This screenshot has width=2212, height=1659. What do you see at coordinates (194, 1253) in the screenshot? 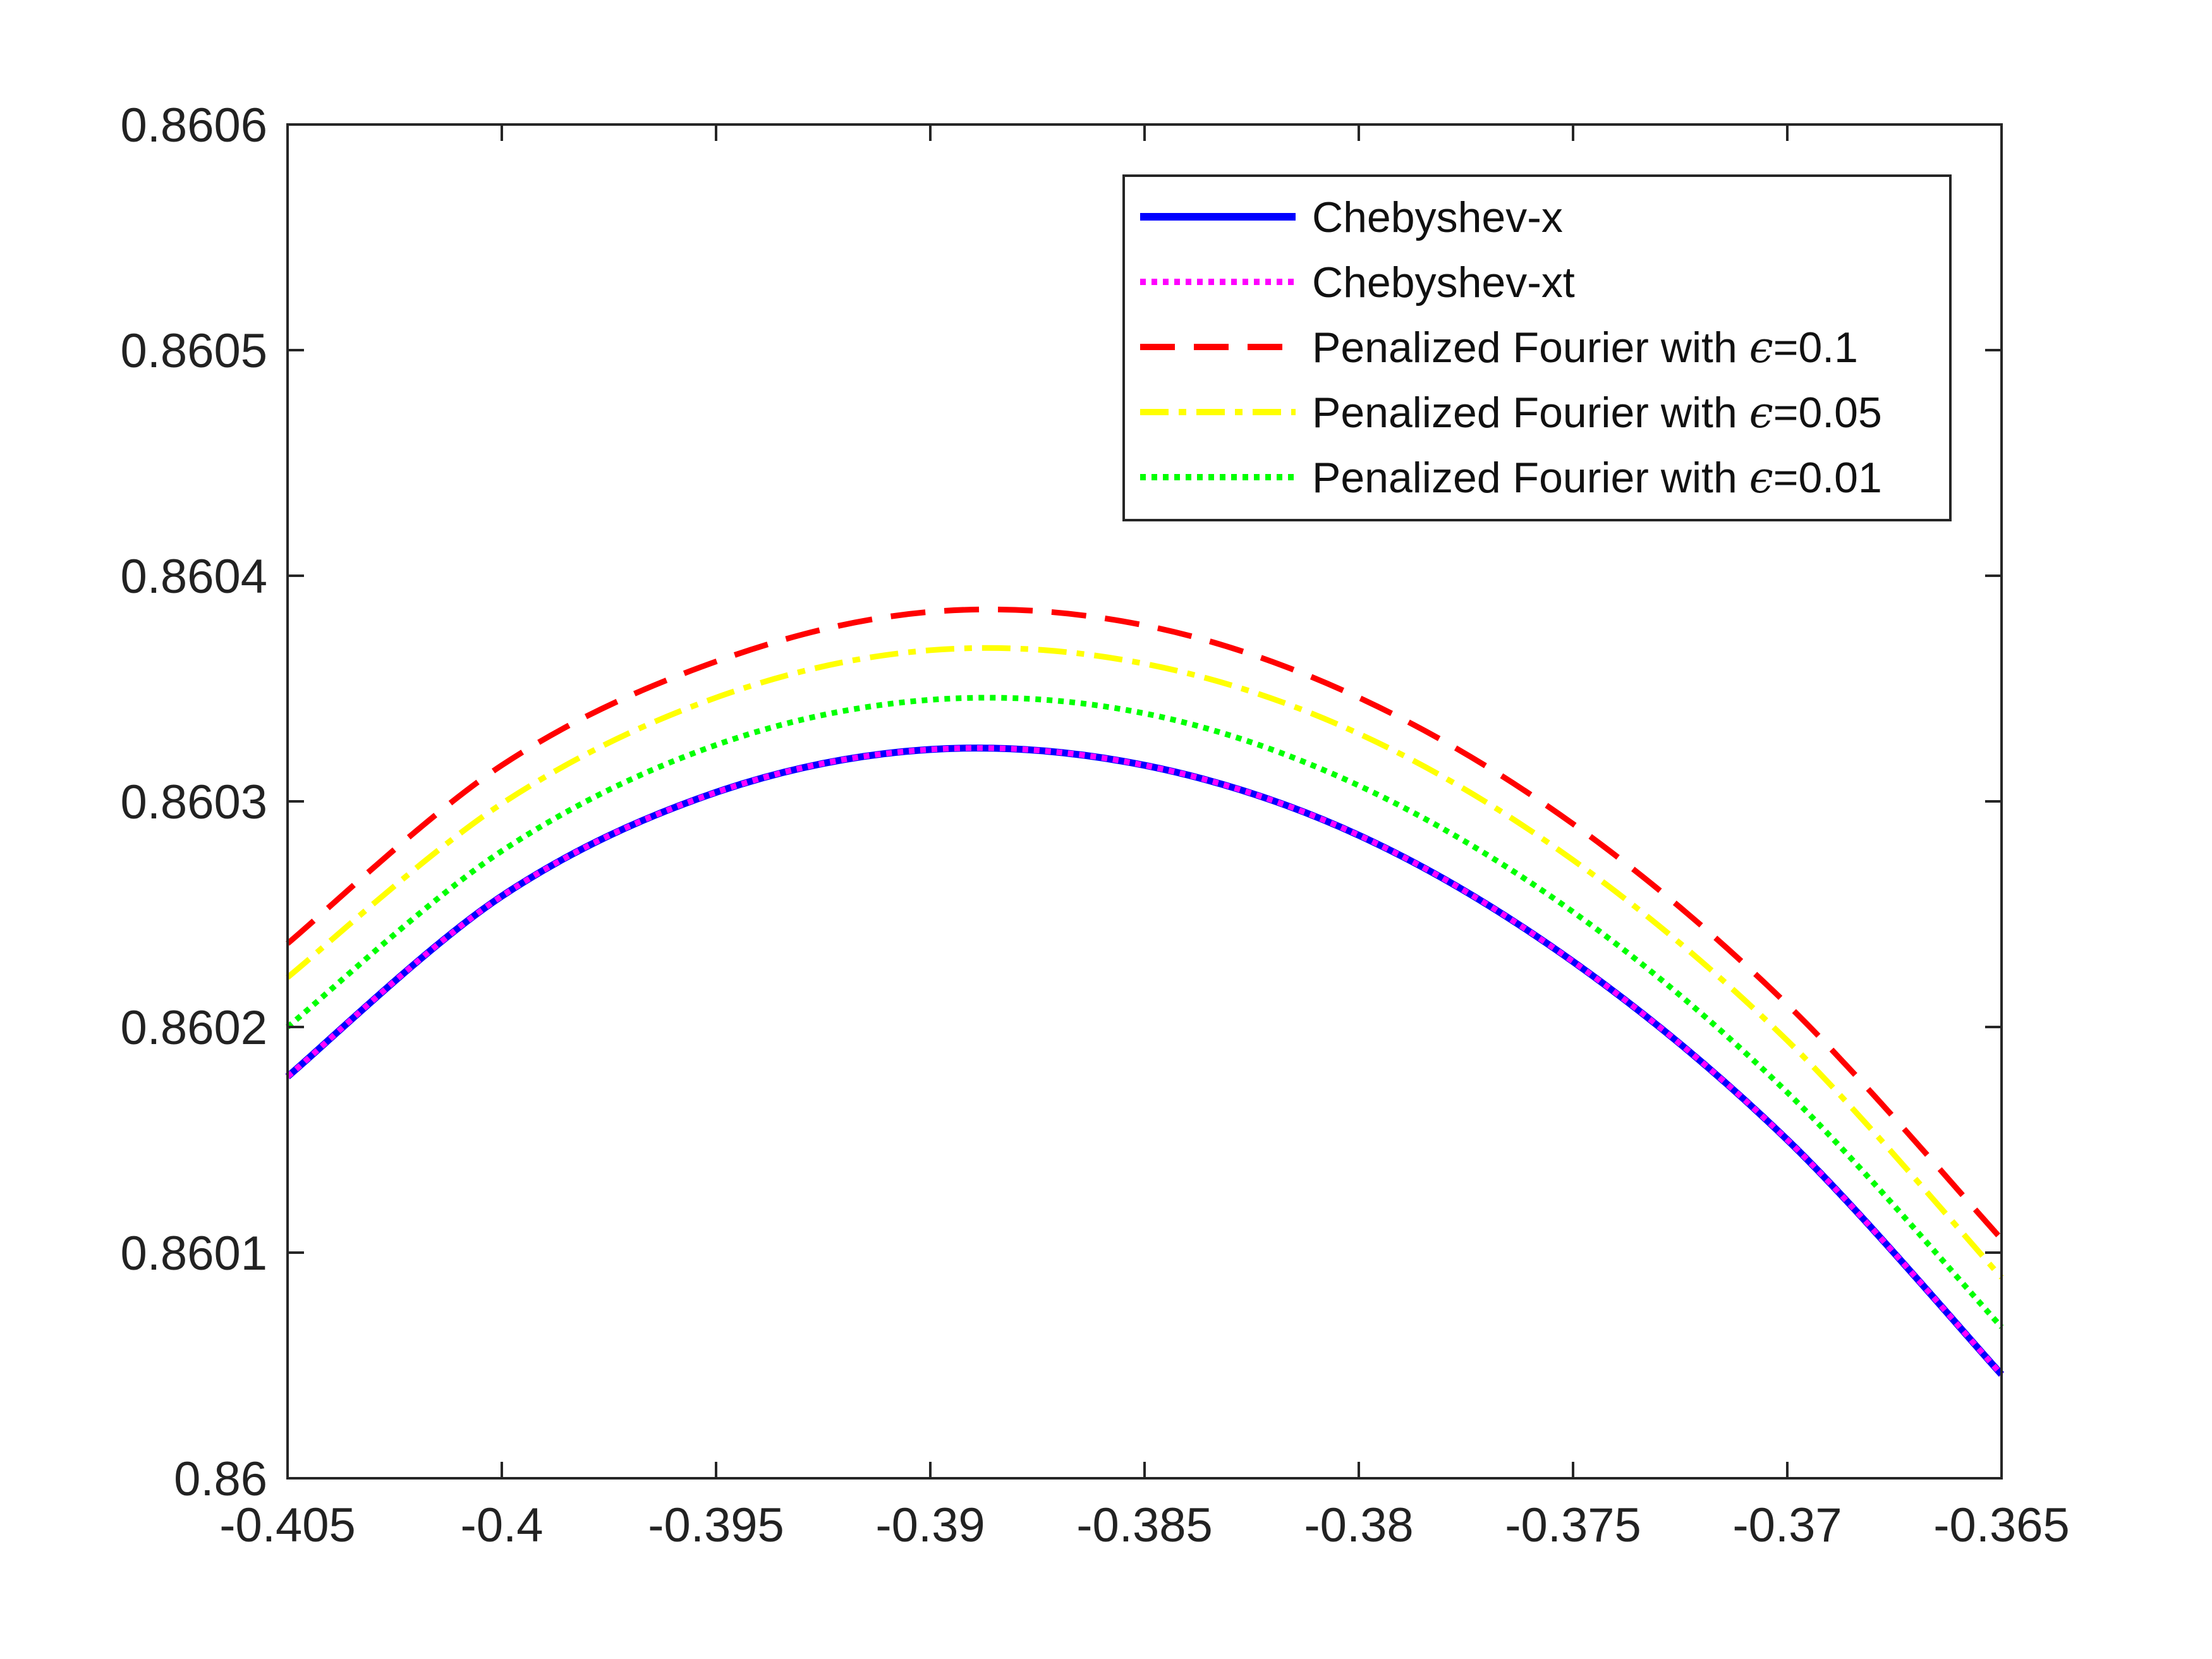
I see `y-tick-label: 0.8601` at bounding box center [194, 1253].